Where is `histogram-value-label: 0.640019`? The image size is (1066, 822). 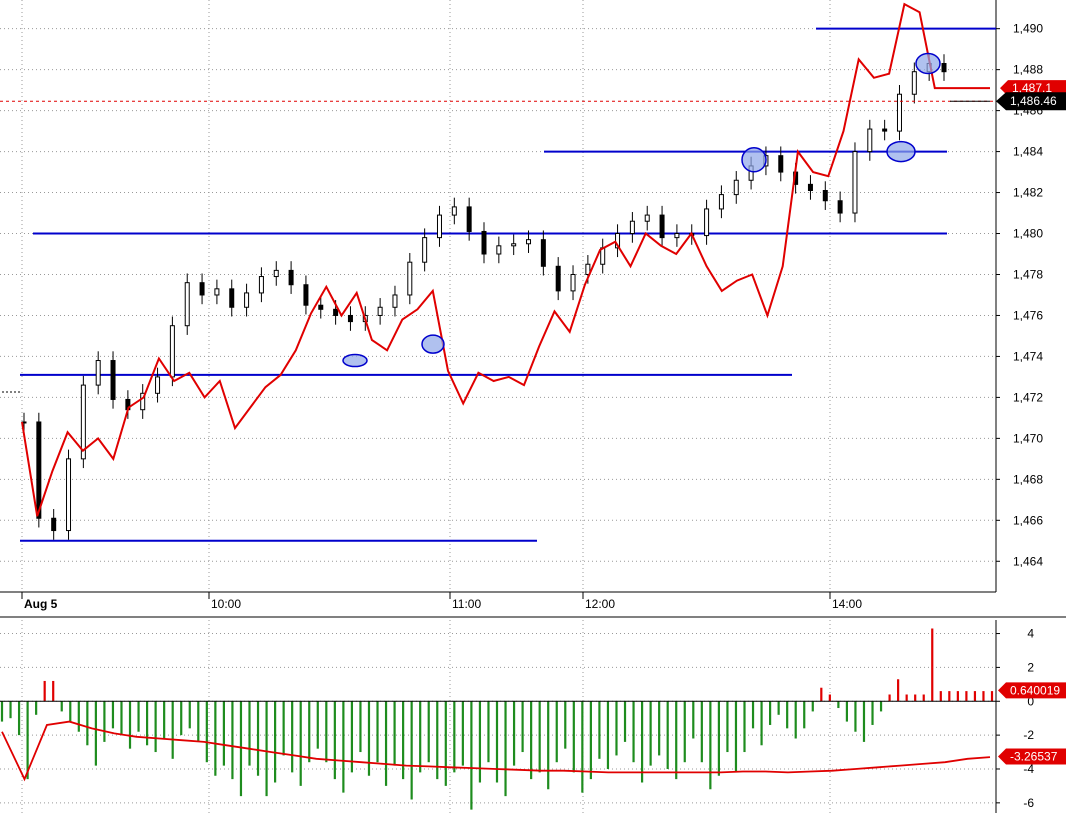 histogram-value-label: 0.640019 is located at coordinates (1035, 690).